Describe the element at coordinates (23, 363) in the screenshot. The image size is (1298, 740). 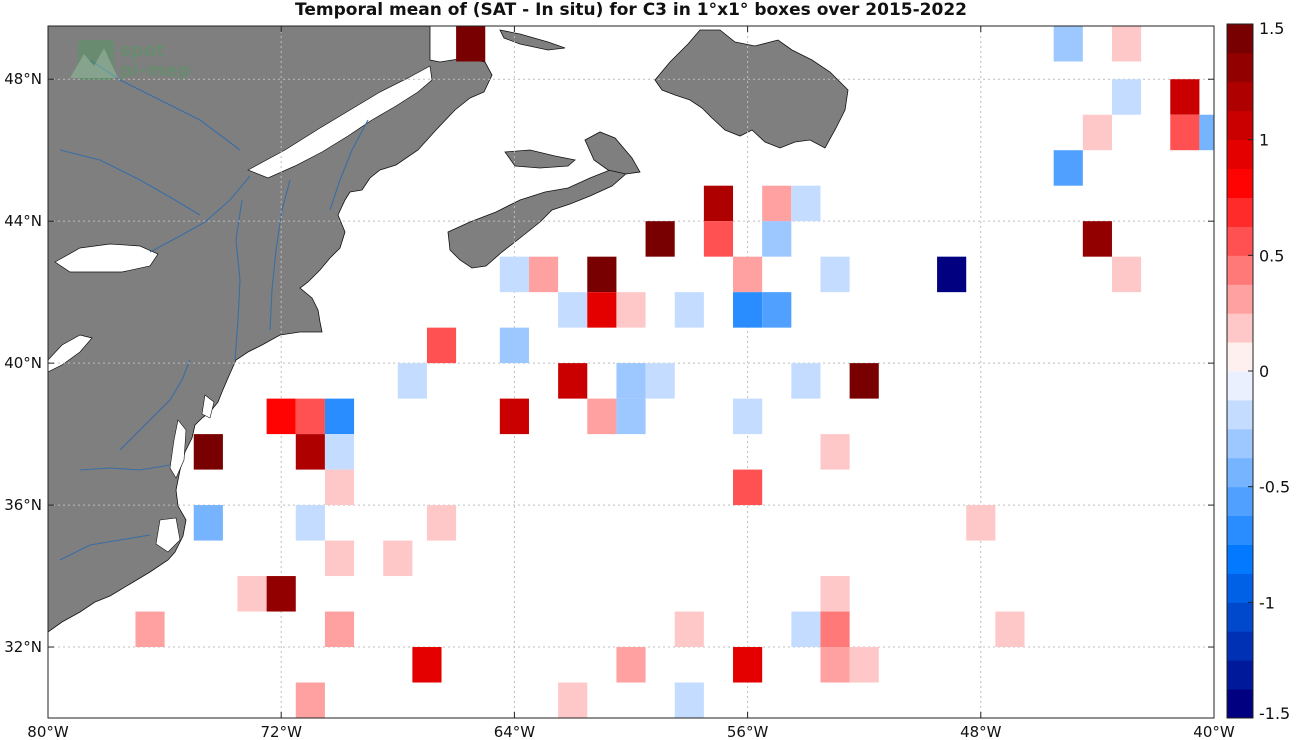
I see `y-tick-label: 40°N` at that location.